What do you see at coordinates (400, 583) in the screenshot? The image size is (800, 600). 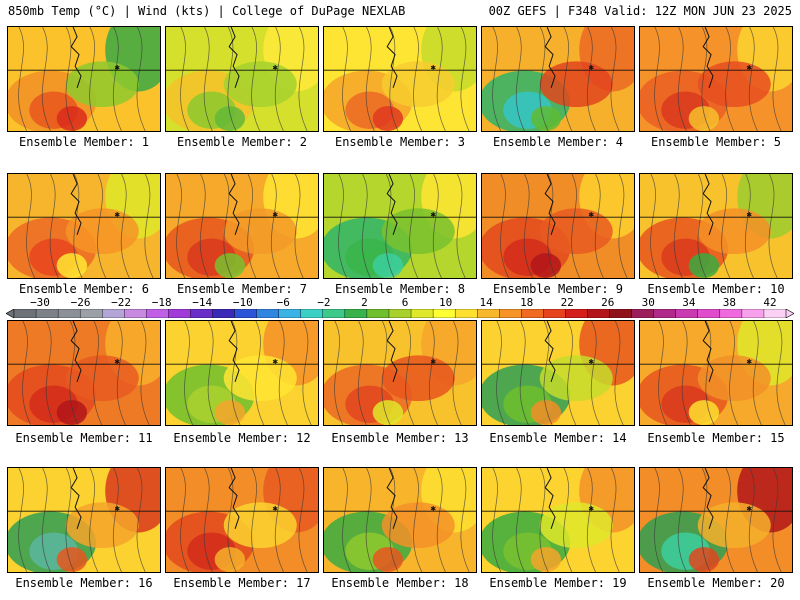 I see `ensemble-member-label: Ensemble Member: 18` at bounding box center [400, 583].